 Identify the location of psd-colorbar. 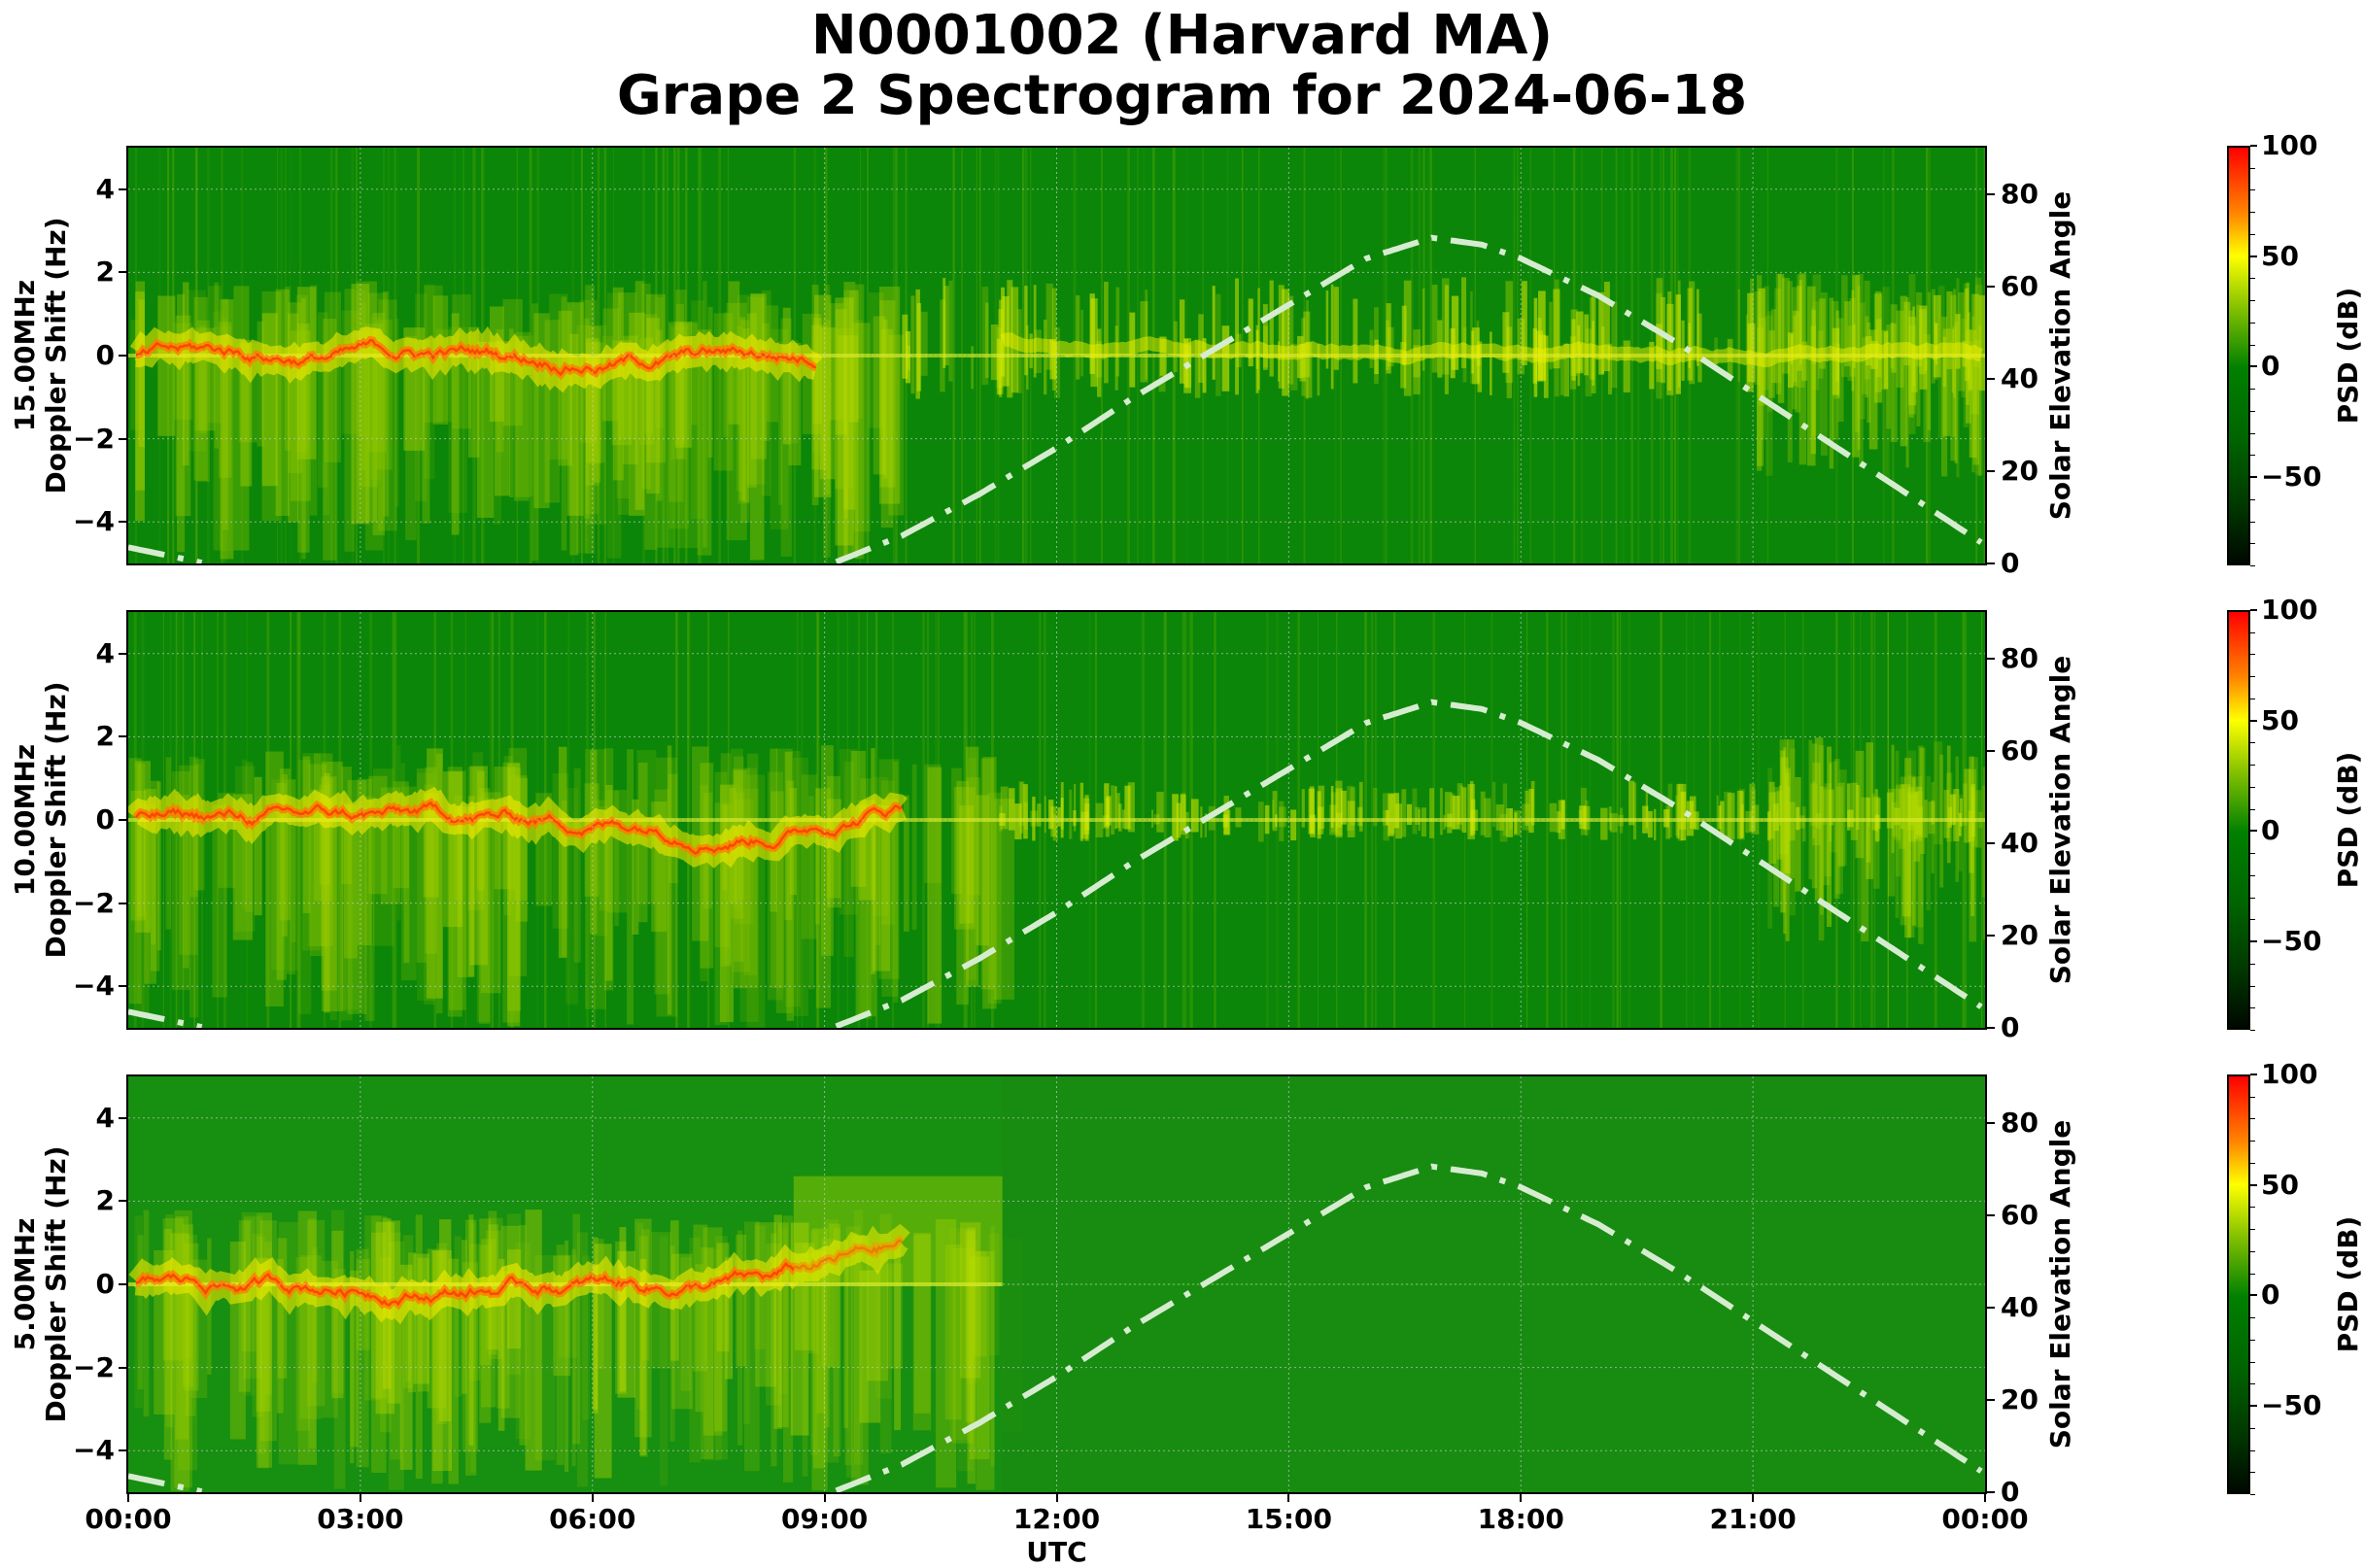
(2238, 820).